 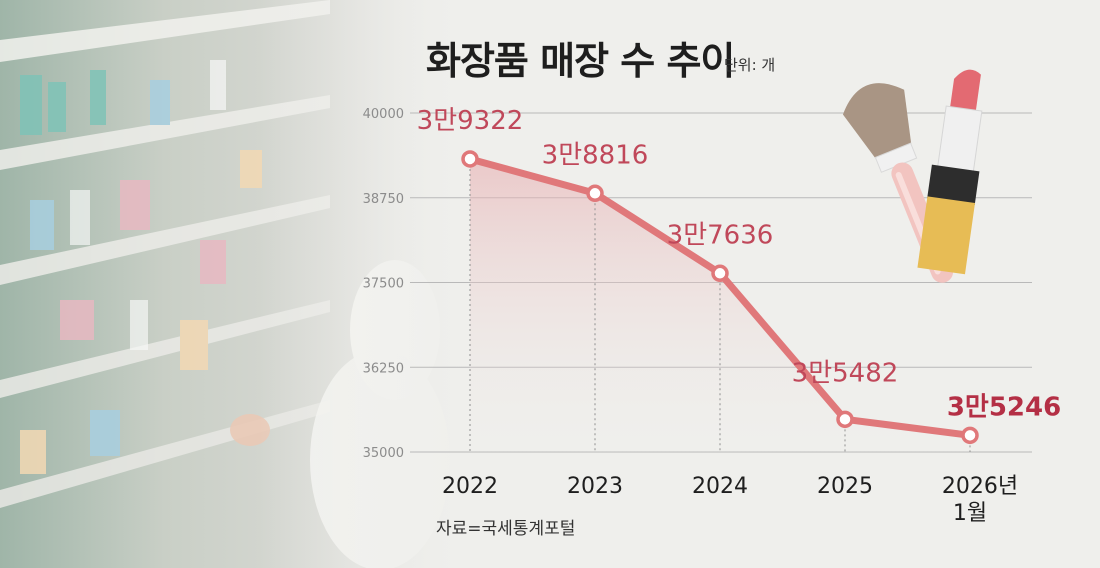 What do you see at coordinates (383, 368) in the screenshot?
I see `y-tick-label: 36250` at bounding box center [383, 368].